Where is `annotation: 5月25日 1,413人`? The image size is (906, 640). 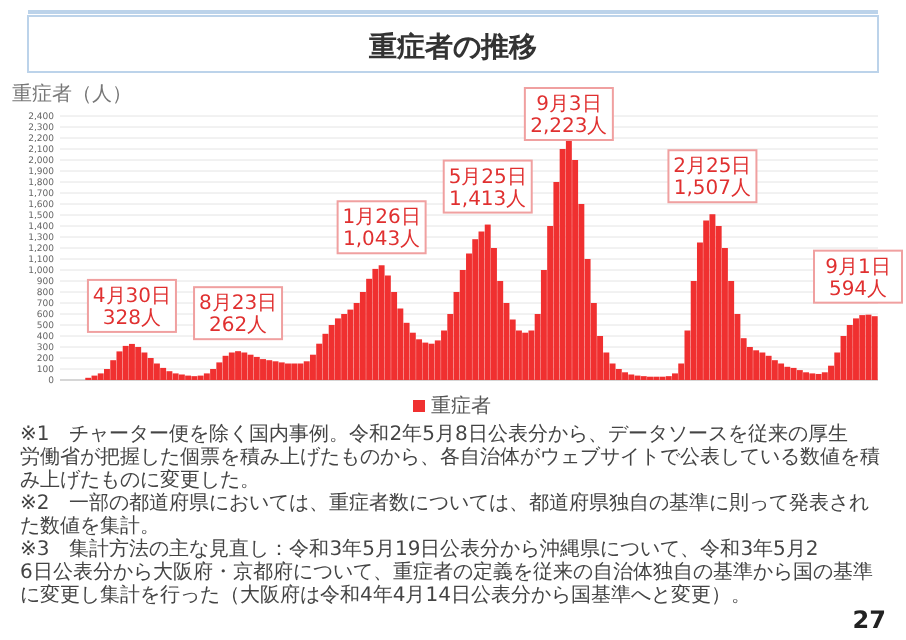 annotation: 5月25日 1,413人 is located at coordinates (487, 188).